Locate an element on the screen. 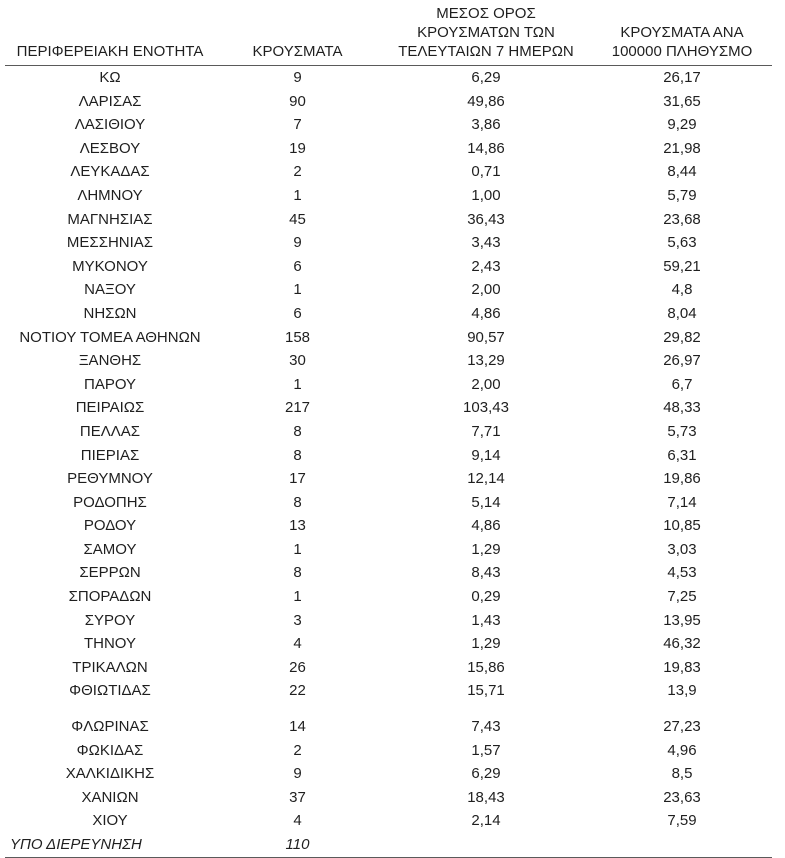 The height and width of the screenshot is (858, 785). cell-per_100k: 7,25 is located at coordinates (682, 597).